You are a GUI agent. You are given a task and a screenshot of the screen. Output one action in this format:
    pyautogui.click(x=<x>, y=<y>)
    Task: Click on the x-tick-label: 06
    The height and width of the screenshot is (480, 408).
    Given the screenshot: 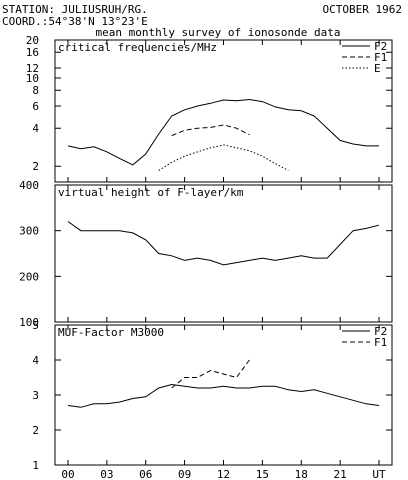 What is the action you would take?
    pyautogui.click(x=145, y=474)
    